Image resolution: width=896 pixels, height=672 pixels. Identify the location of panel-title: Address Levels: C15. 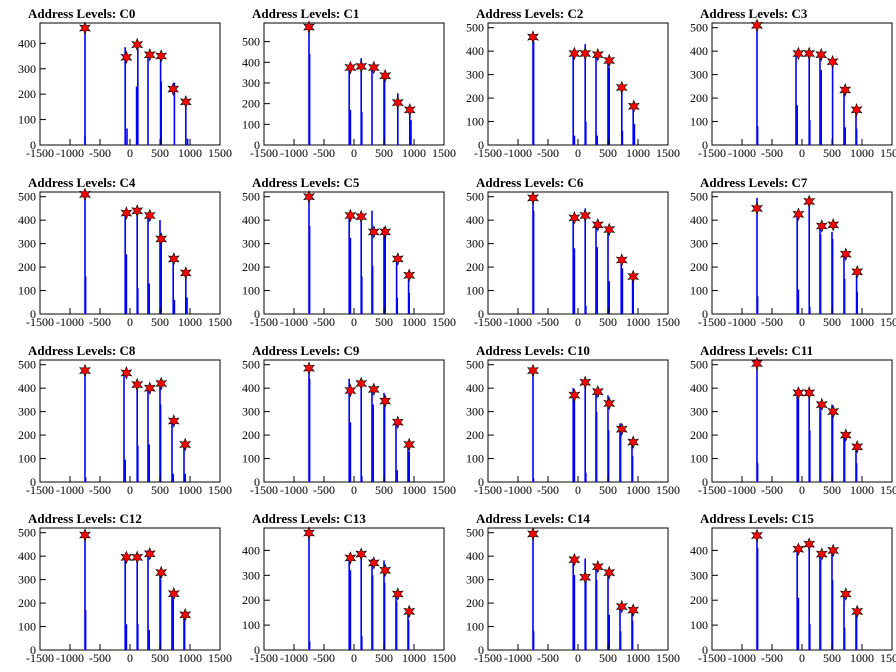
(757, 518).